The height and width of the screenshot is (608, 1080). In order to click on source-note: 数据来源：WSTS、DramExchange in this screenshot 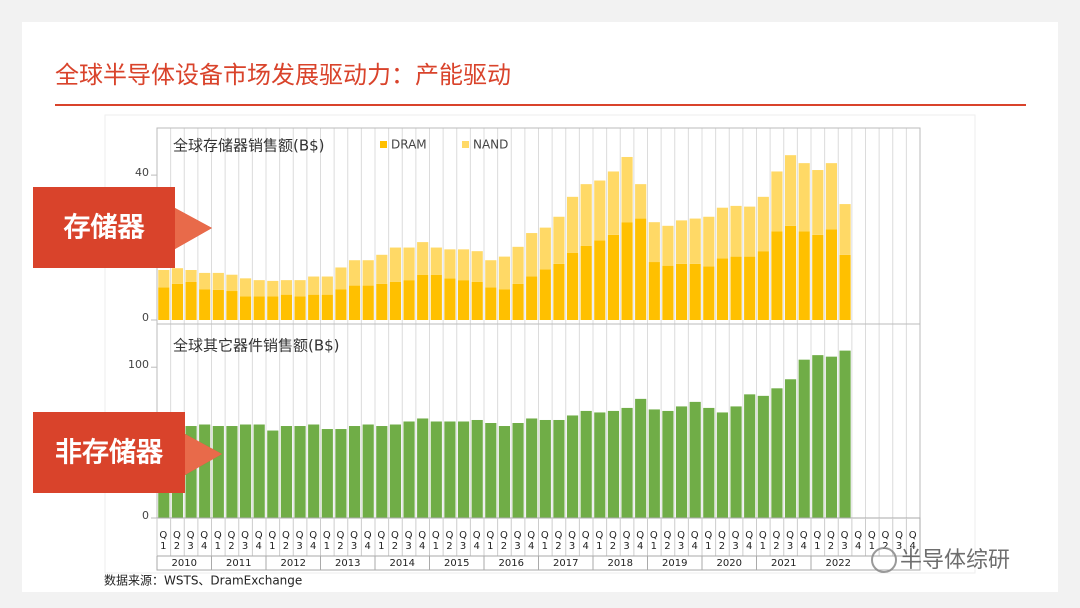, I will do `click(203, 580)`.